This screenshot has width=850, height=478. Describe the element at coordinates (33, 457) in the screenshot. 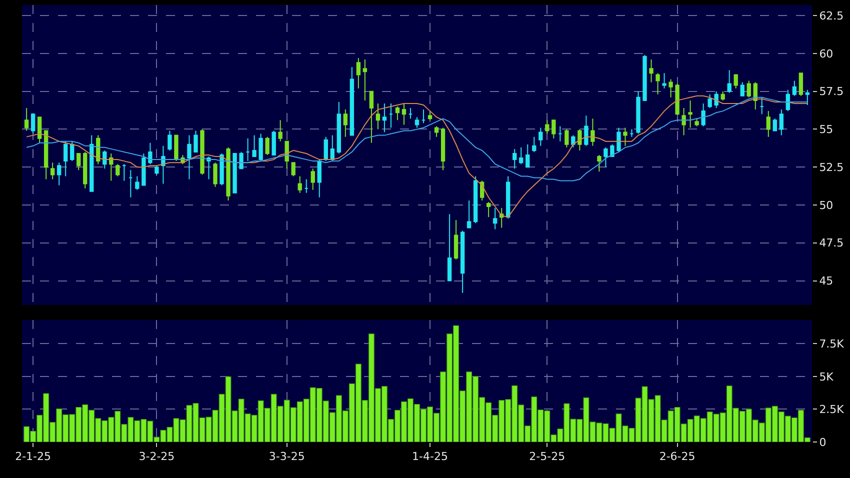

I see `x-tick-label: 2-1-25` at that location.